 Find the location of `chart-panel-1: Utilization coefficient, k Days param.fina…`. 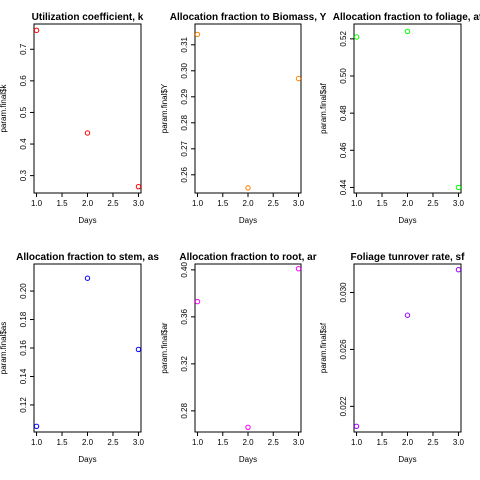

chart-panel-1: Utilization coefficient, k Days param.fina… is located at coordinates (72, 118).